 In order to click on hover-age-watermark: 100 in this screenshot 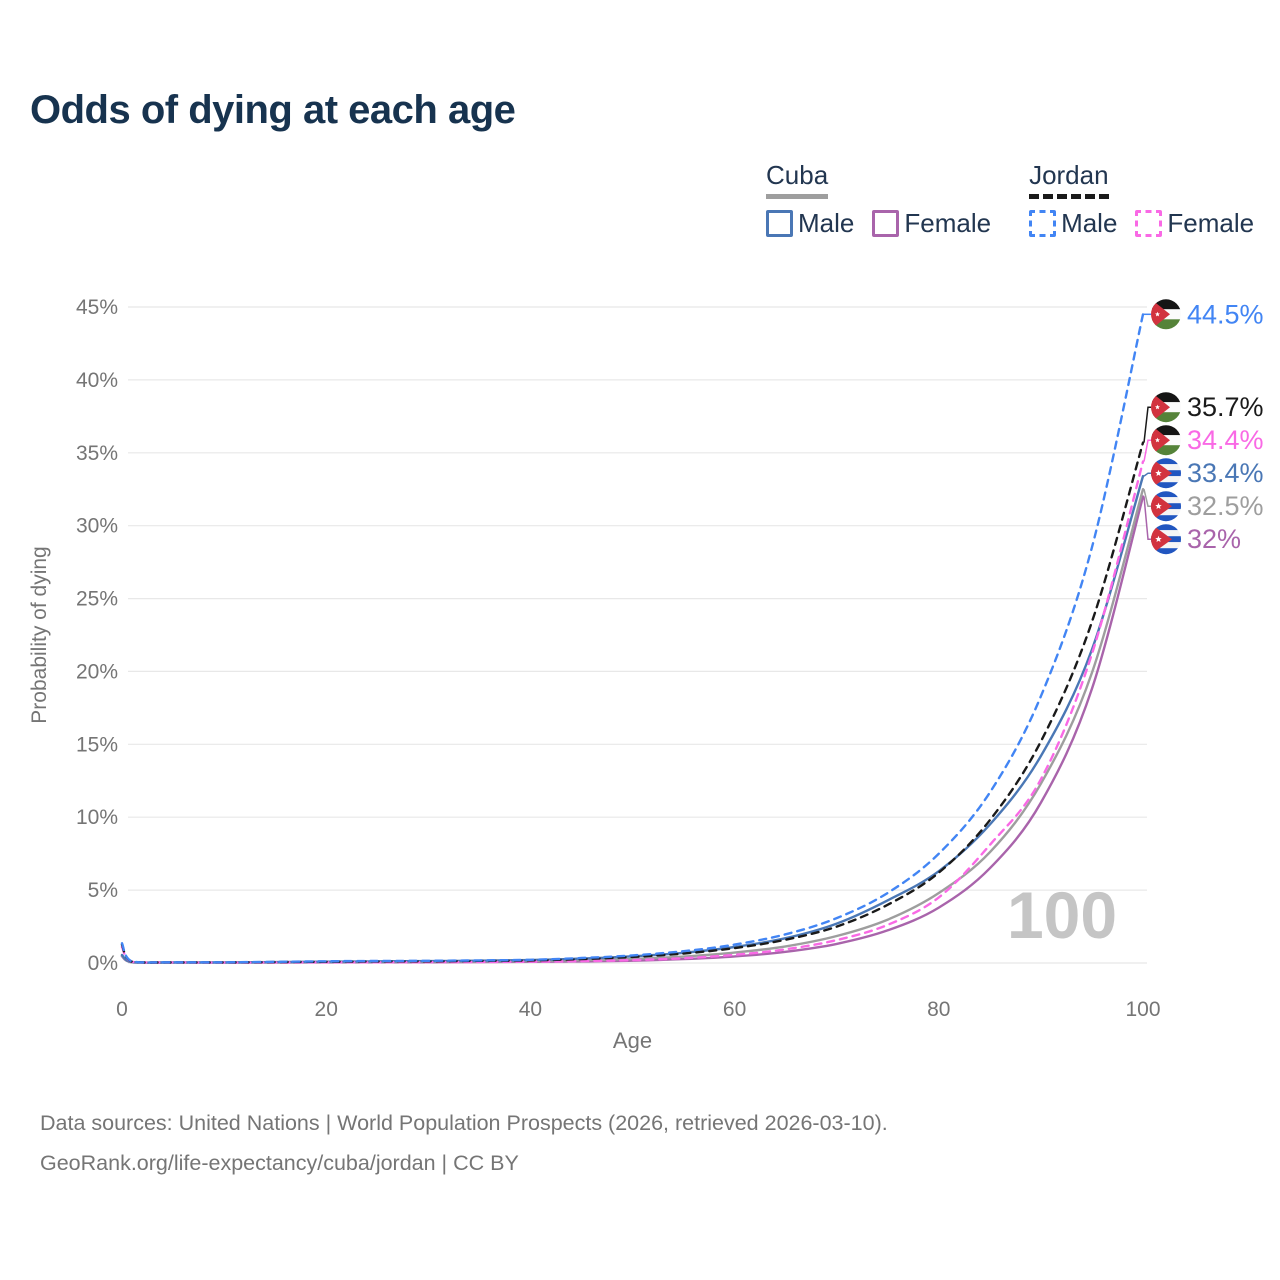, I will do `click(1062, 915)`.